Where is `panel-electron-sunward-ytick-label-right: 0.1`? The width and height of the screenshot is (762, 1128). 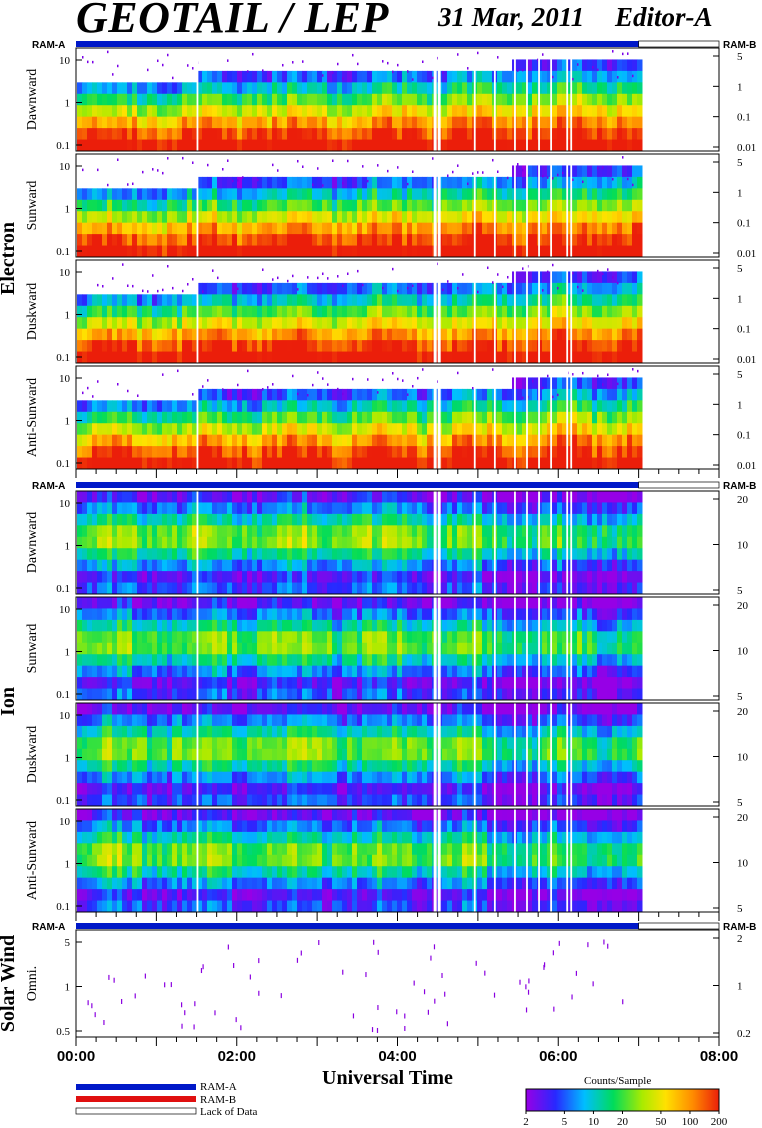 panel-electron-sunward-ytick-label-right: 0.1 is located at coordinates (744, 224).